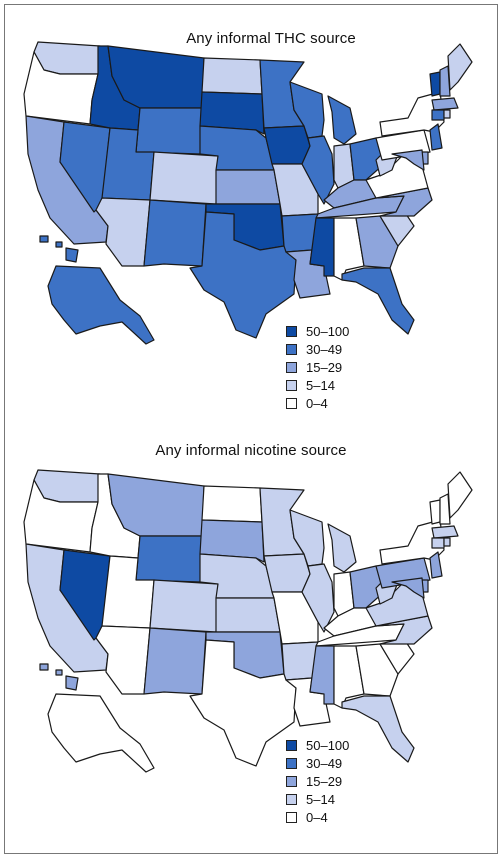 The image size is (504, 860). I want to click on thc-legend: 50–100 30–49 15–29 5–14 0–4, so click(317, 367).